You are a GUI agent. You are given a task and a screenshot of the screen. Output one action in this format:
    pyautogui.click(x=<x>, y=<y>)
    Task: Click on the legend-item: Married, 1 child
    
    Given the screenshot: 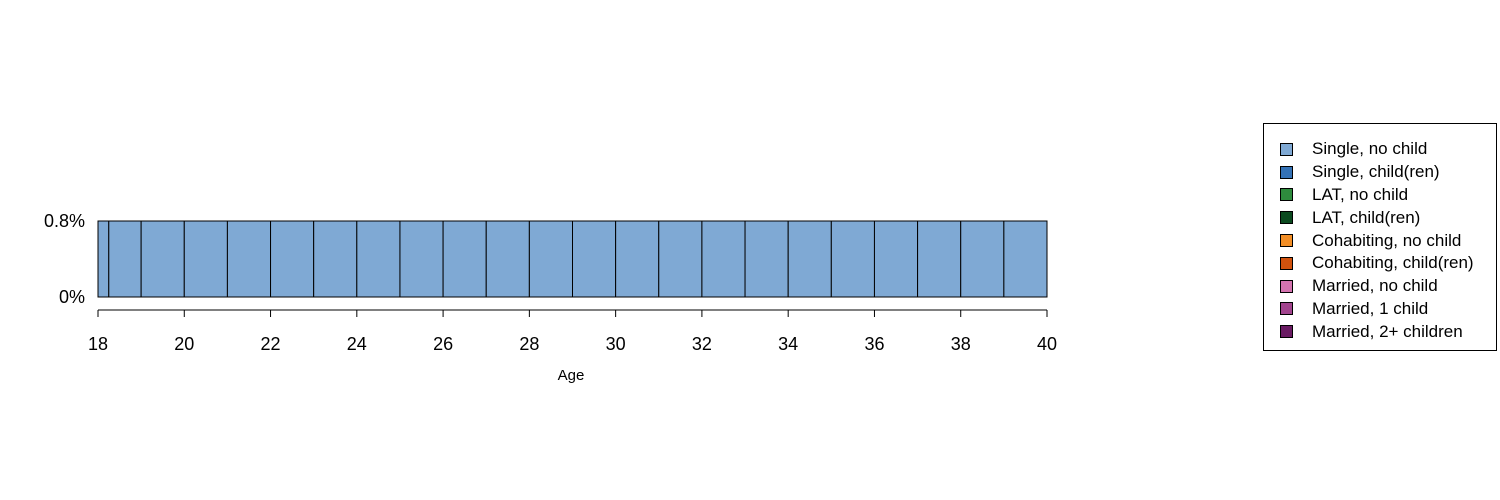 What is the action you would take?
    pyautogui.click(x=1388, y=309)
    